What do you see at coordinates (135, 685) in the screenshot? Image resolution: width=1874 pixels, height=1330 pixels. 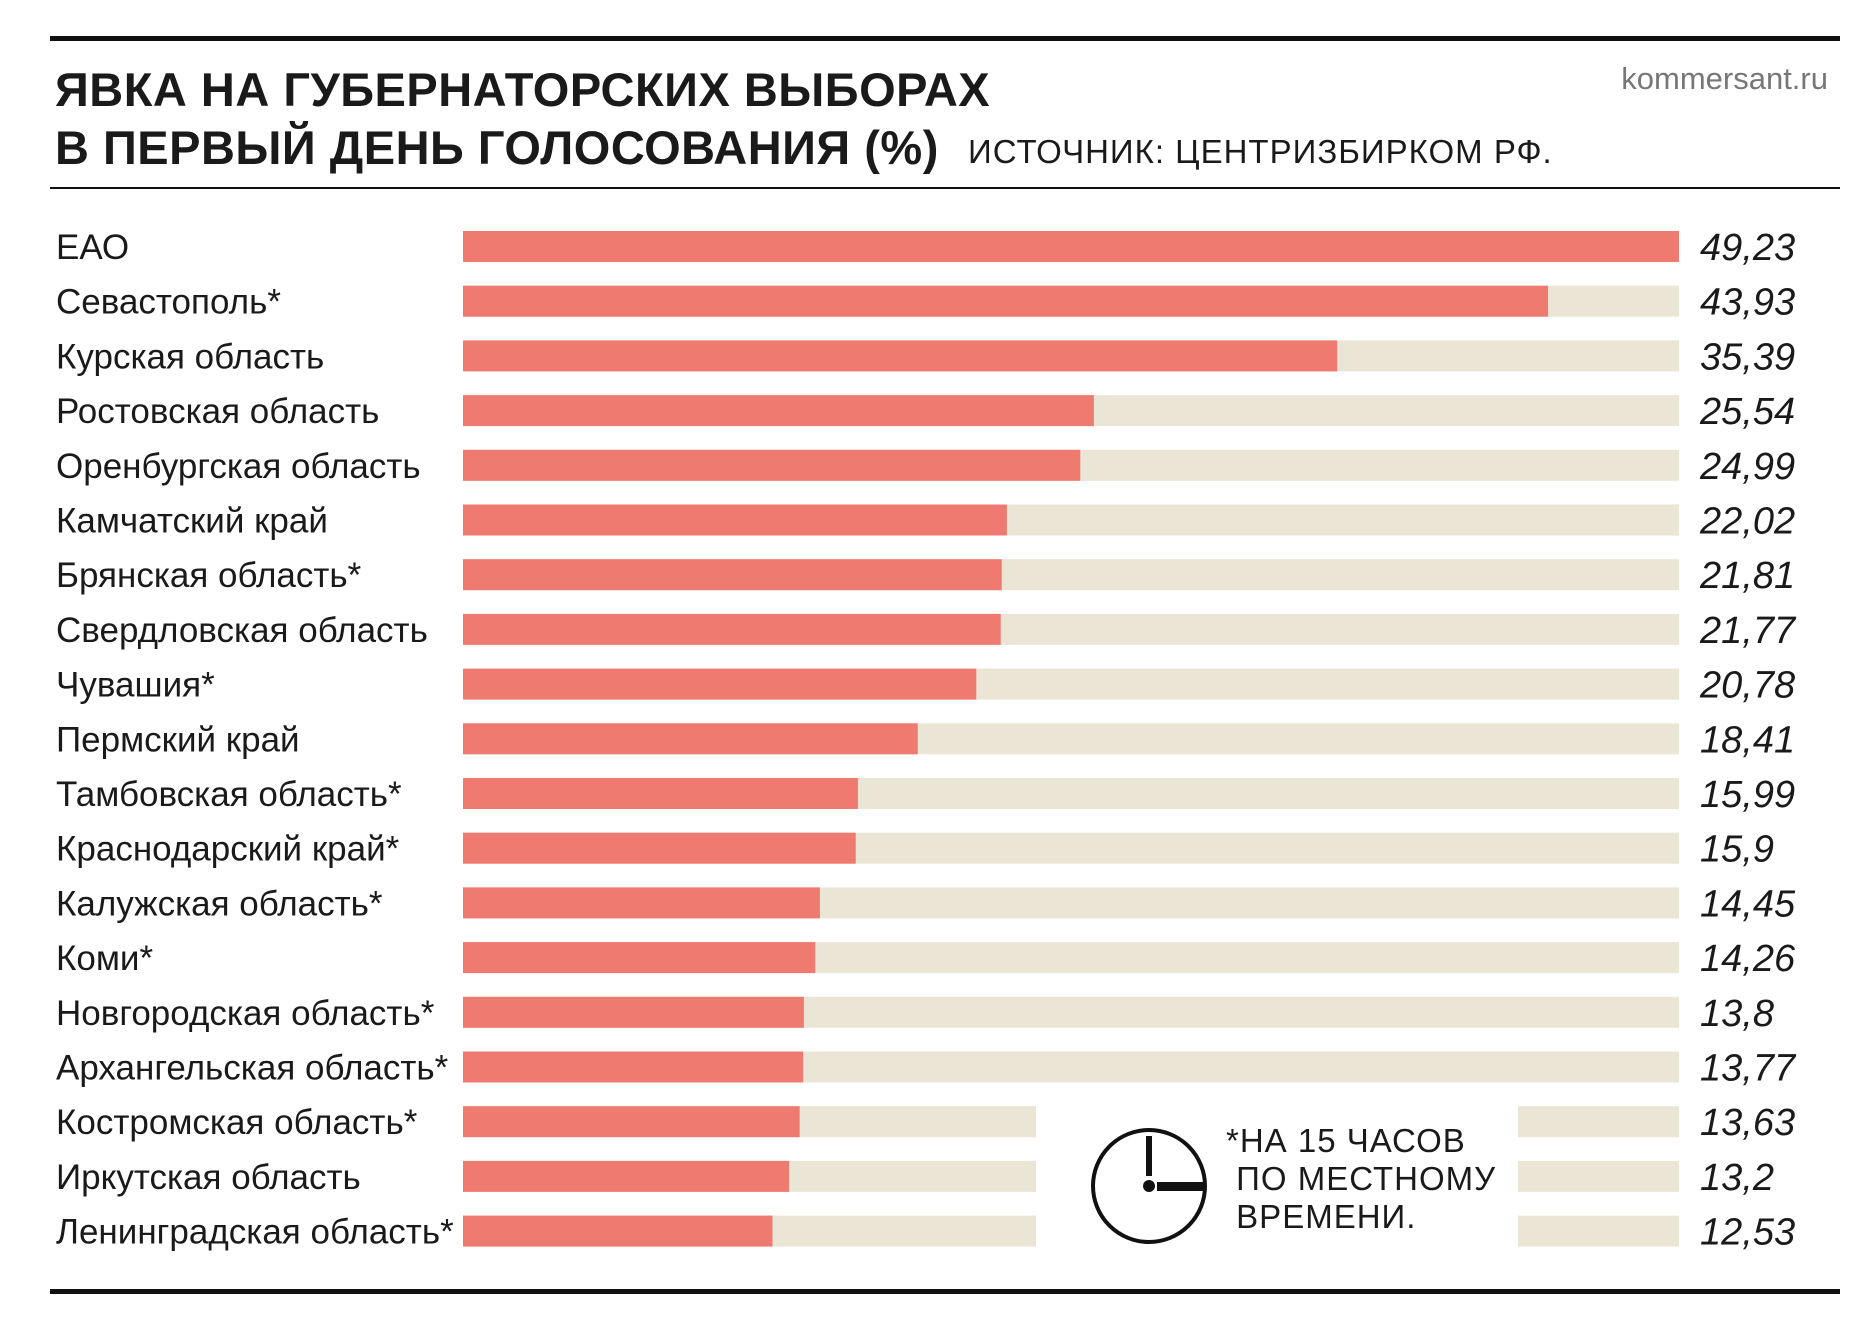 I see `category-label: Чувашия*` at bounding box center [135, 685].